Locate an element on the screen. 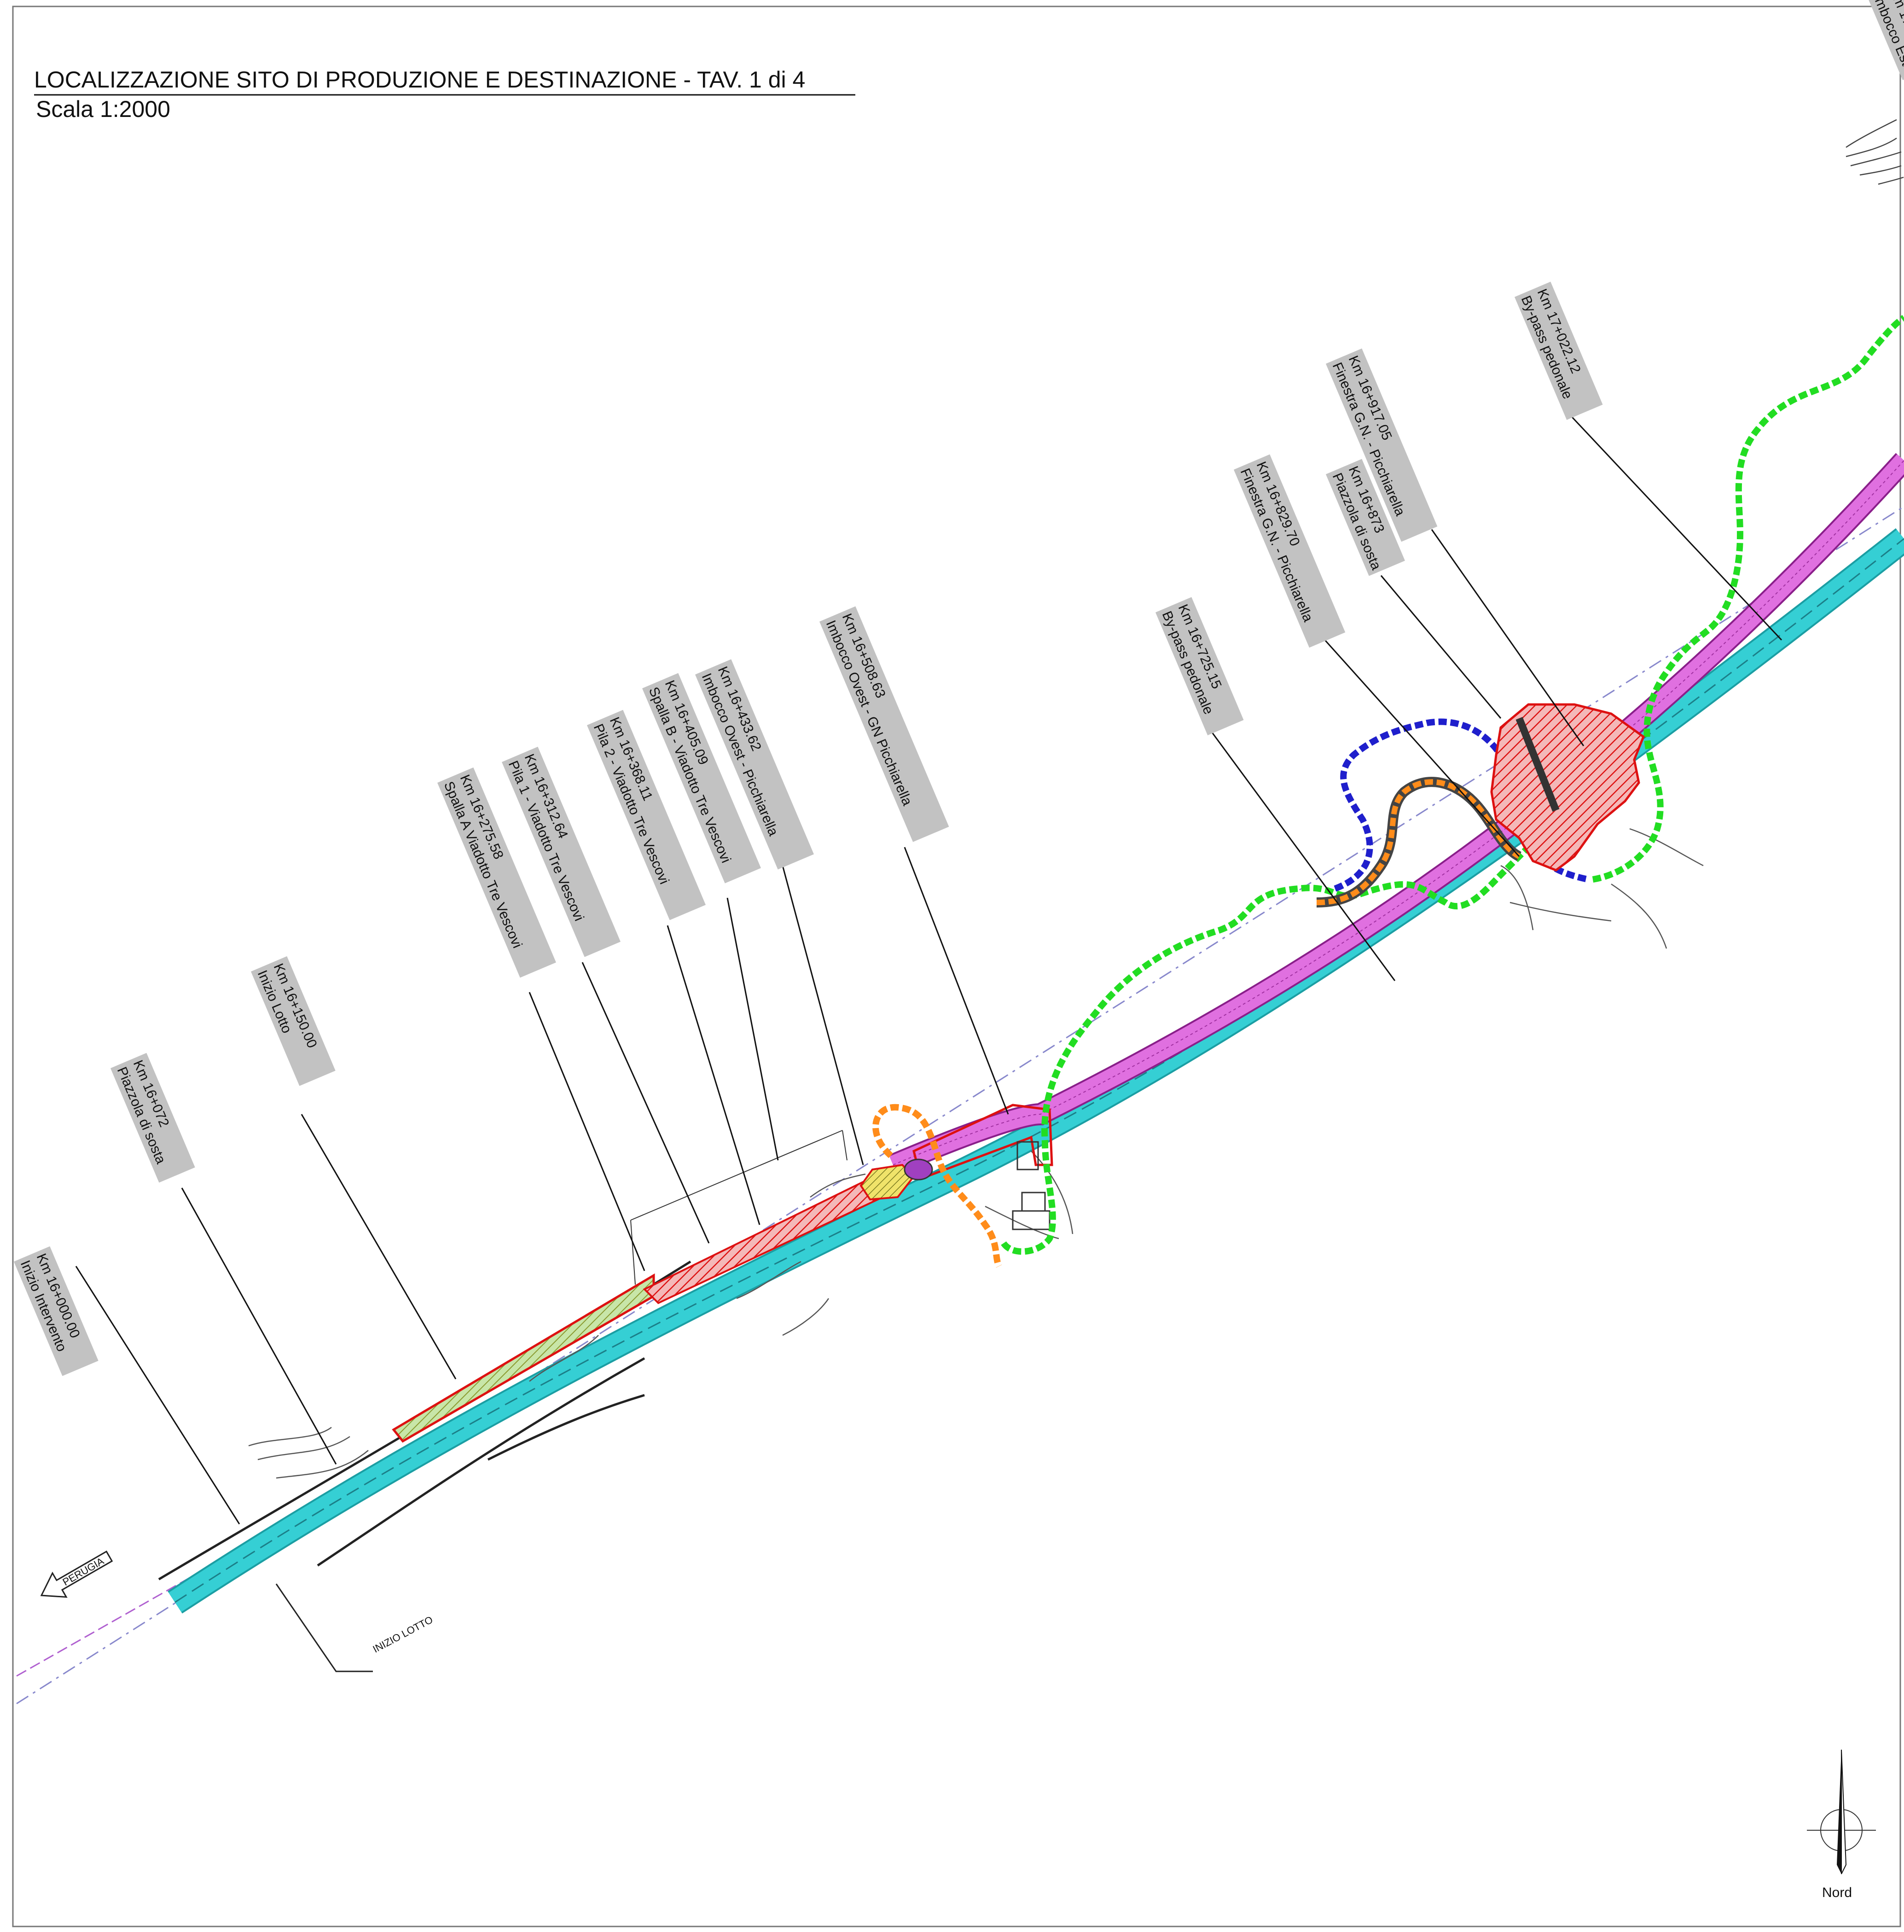 The image size is (1904, 1932). svg-text: INIZIO LOTTO is located at coordinates (403, 1634).